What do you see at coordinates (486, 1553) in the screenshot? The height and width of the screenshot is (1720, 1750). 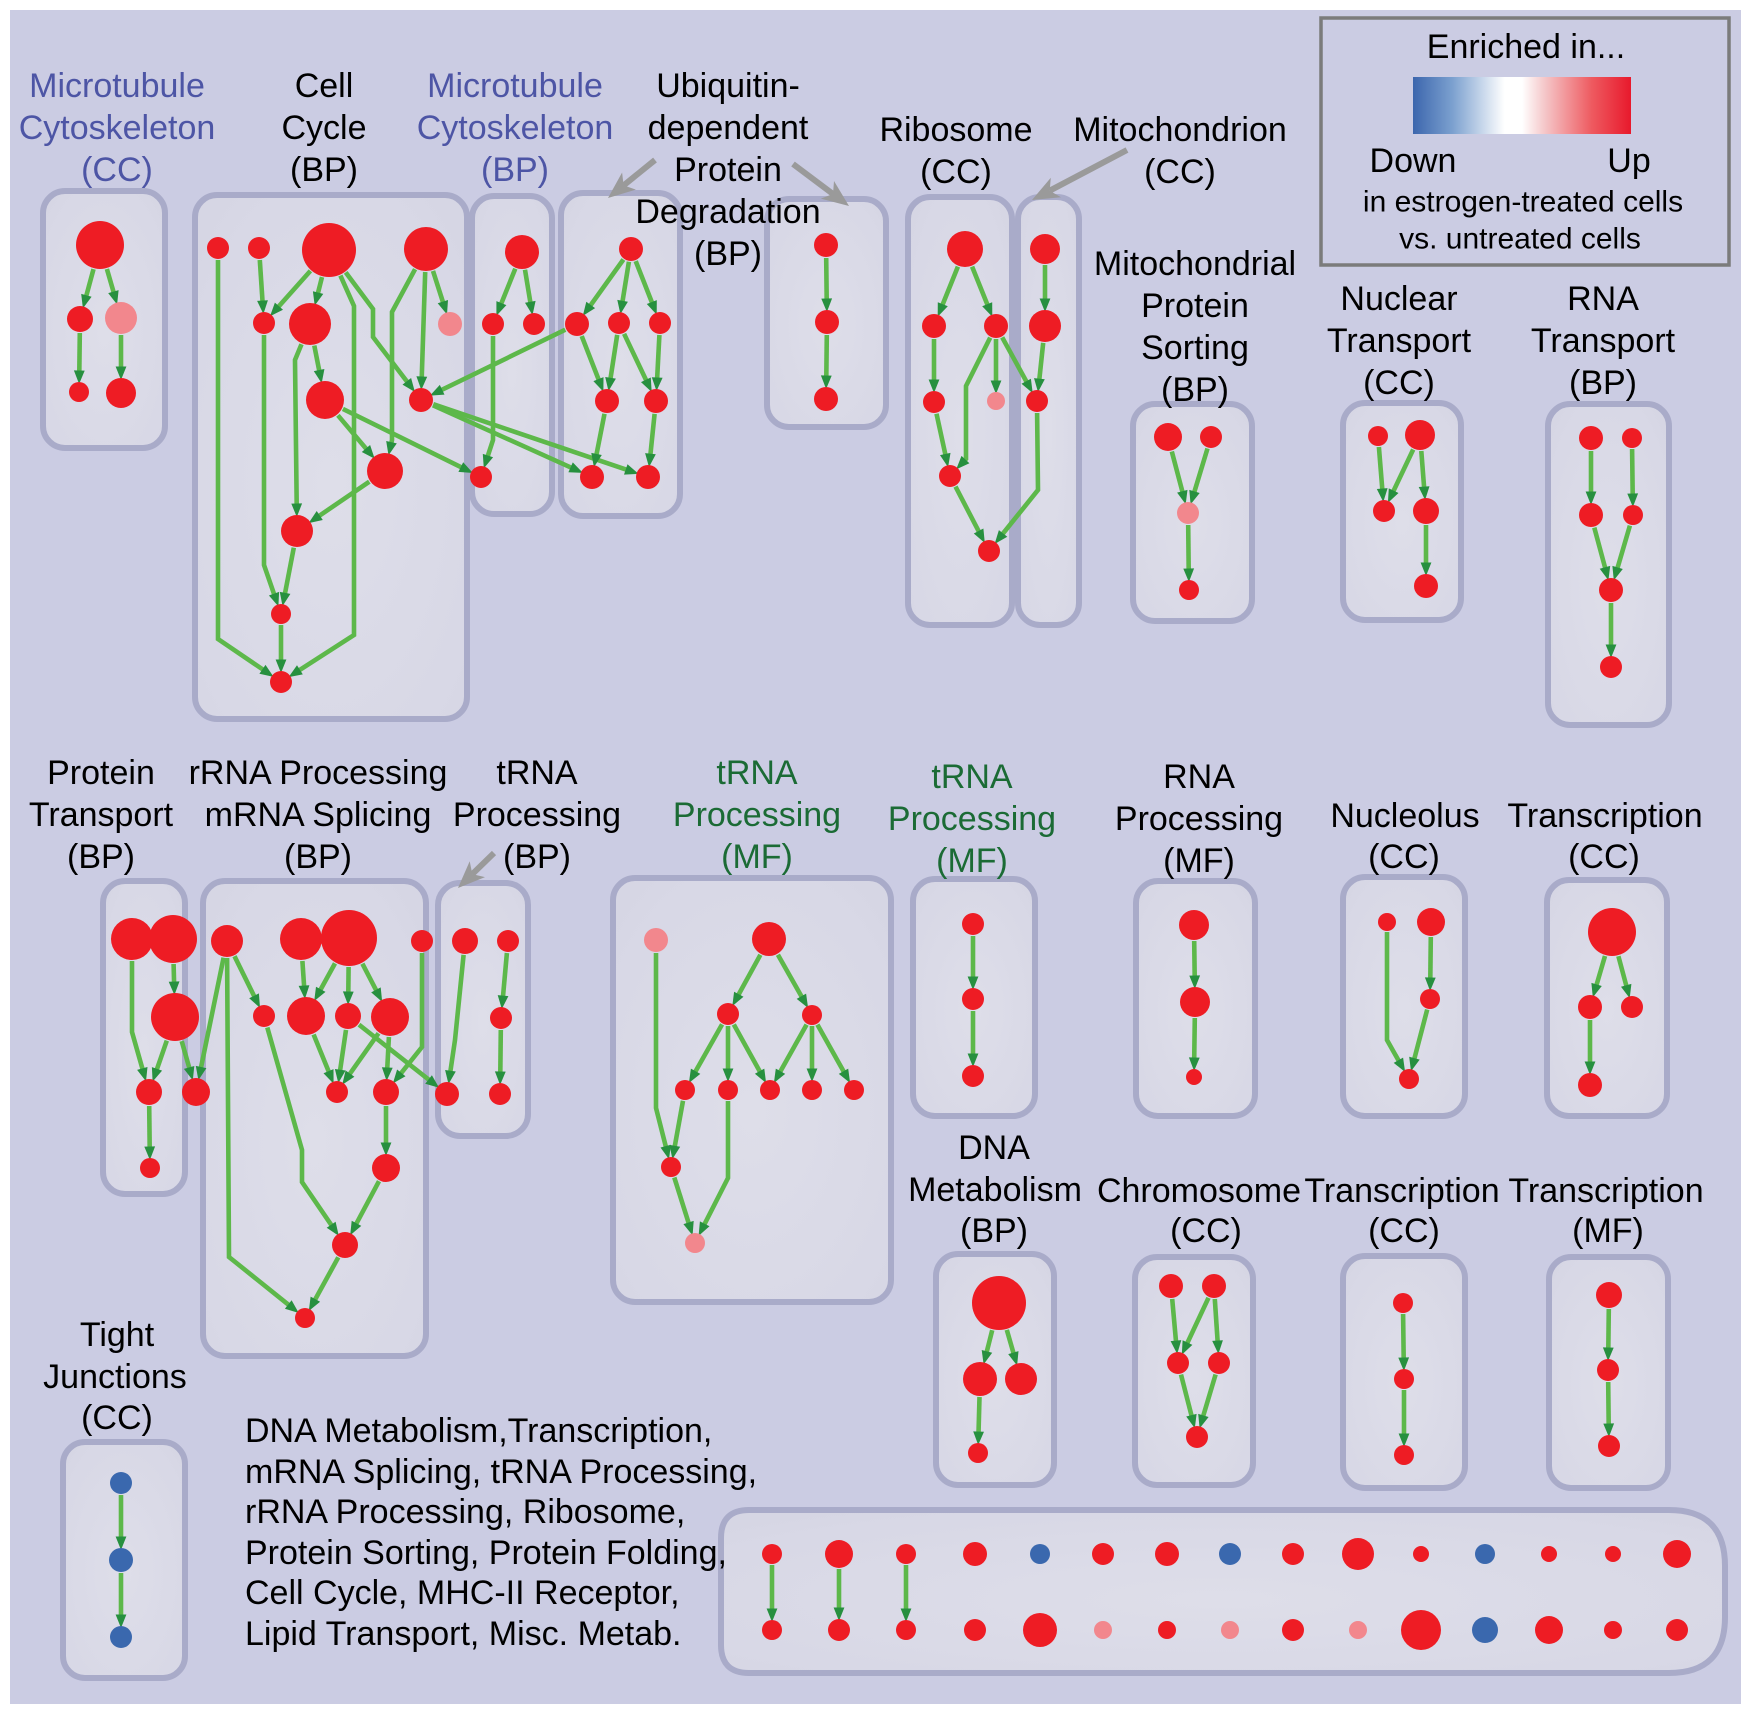 I see `svg-text:Protein Sorting, Protein Foldi: Protein Sorting, Protein Folding,` at bounding box center [486, 1553].